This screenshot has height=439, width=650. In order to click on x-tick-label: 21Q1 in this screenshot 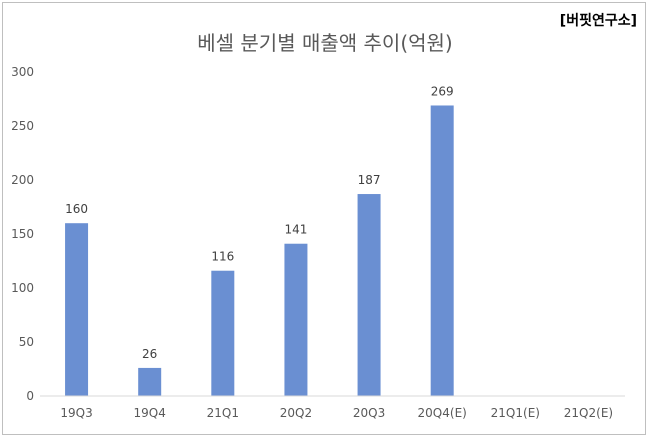, I will do `click(223, 413)`.